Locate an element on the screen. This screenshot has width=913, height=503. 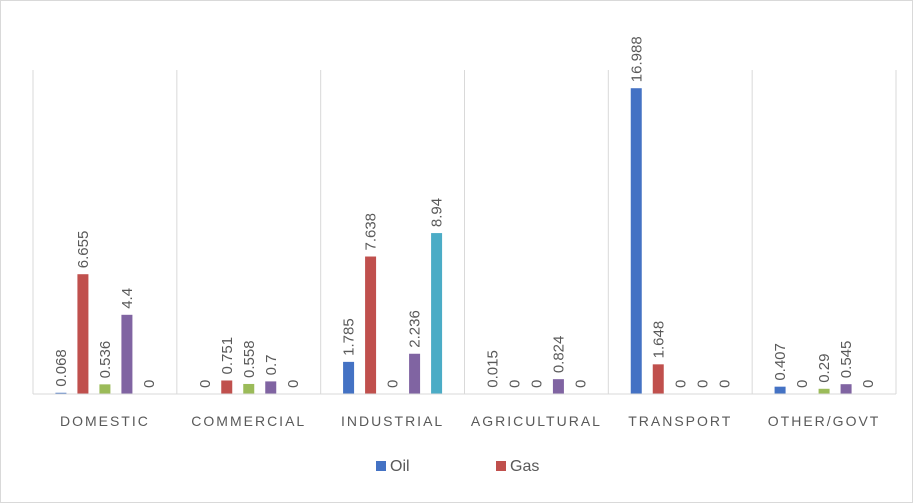
data-label: 1.785 is located at coordinates (349, 337).